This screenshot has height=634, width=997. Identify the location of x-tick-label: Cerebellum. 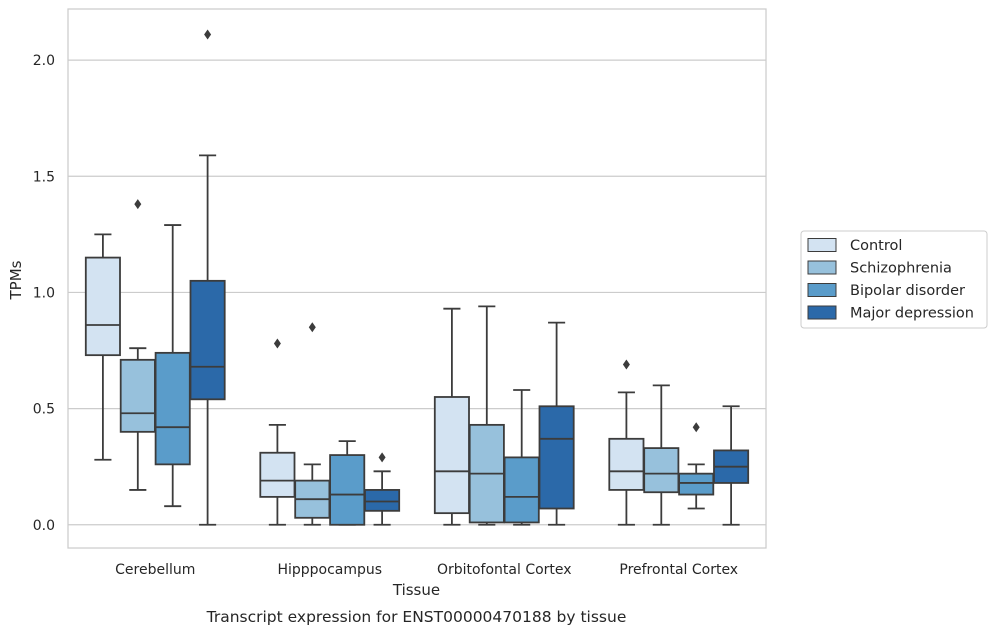
(155, 570).